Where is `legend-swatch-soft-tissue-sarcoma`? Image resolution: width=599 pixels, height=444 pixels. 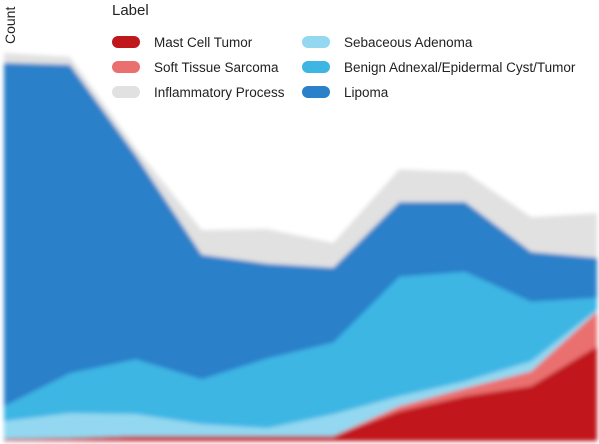 legend-swatch-soft-tissue-sarcoma is located at coordinates (126, 67).